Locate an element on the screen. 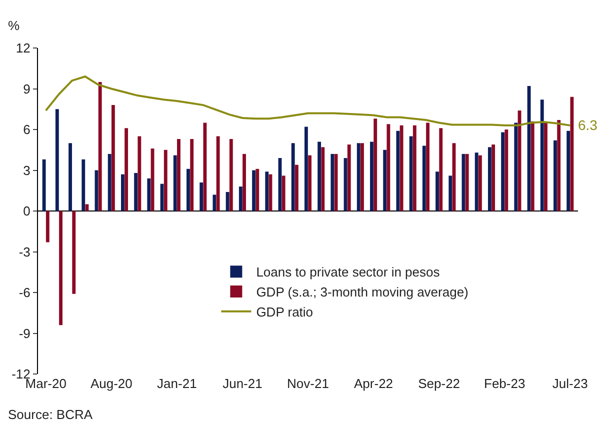 The width and height of the screenshot is (608, 430). y-tick-label: 3 is located at coordinates (26, 170).